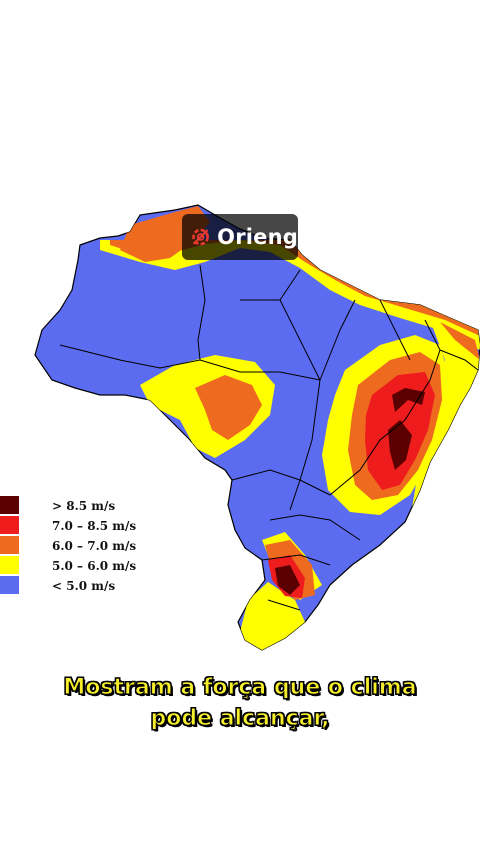  What do you see at coordinates (240, 688) in the screenshot?
I see `caption-line-1: Mostram a força que o clima` at bounding box center [240, 688].